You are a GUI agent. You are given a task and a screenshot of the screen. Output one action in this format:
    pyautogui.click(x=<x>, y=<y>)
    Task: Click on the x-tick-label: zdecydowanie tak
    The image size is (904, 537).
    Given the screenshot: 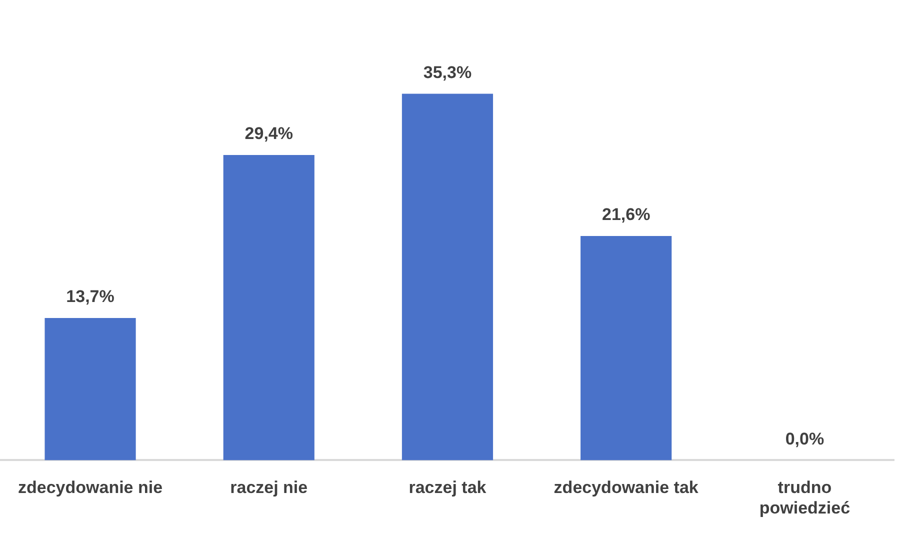 What is the action you would take?
    pyautogui.click(x=626, y=488)
    